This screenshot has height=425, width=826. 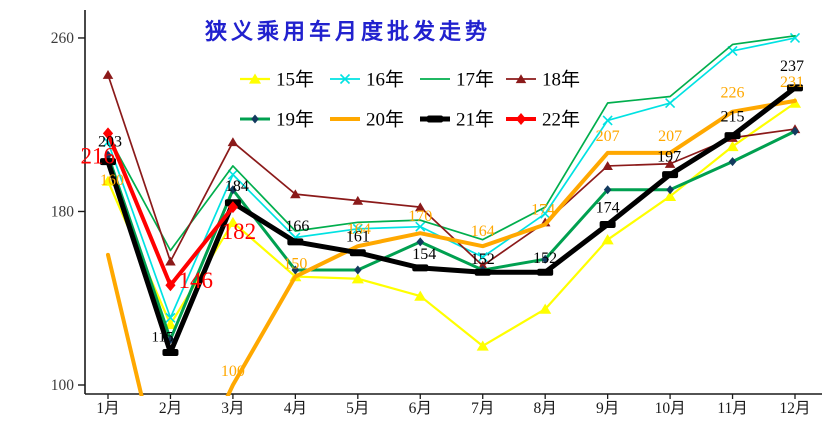 What do you see at coordinates (733, 117) in the screenshot?
I see `point-label-21-m11: 215` at bounding box center [733, 117].